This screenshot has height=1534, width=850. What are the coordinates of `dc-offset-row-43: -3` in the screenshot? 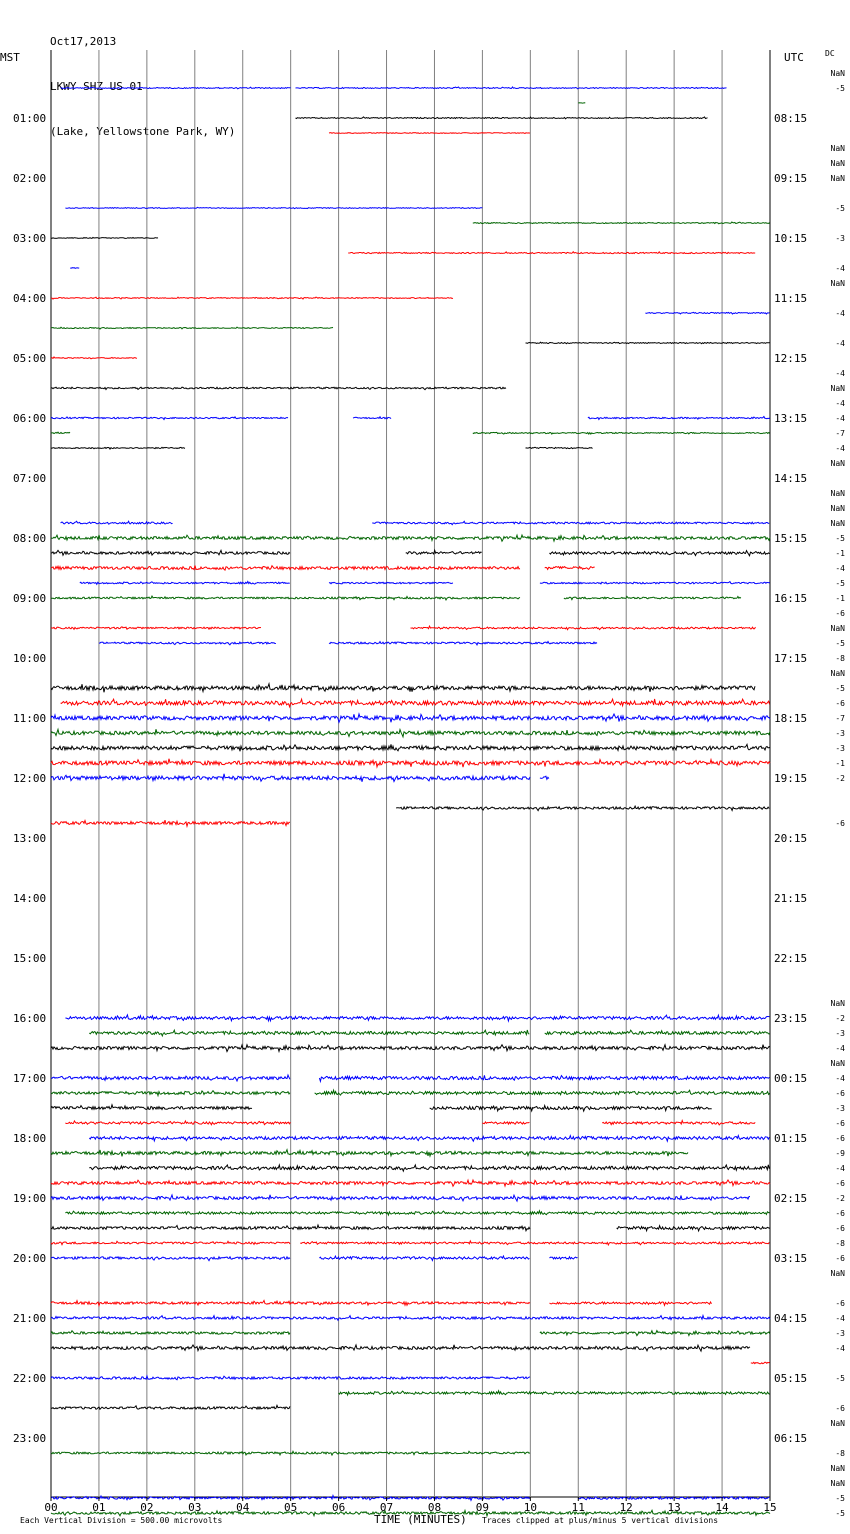 It's located at (840, 733).